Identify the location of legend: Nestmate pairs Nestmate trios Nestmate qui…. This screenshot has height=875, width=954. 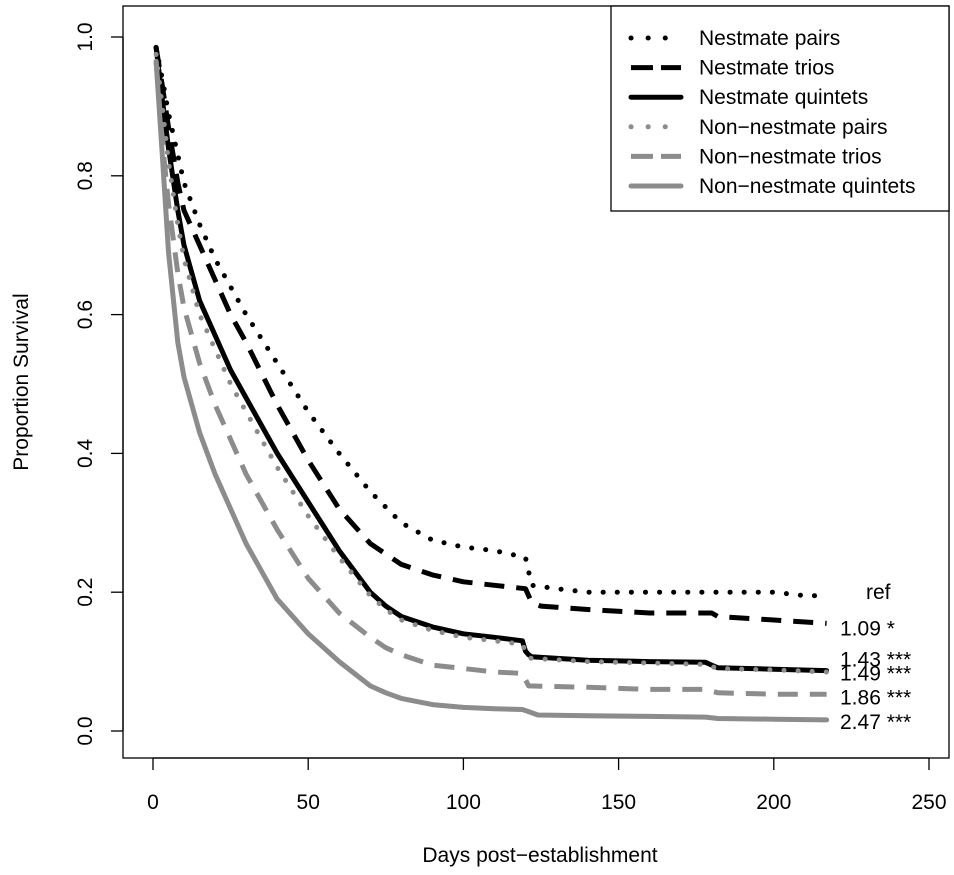
(780, 108).